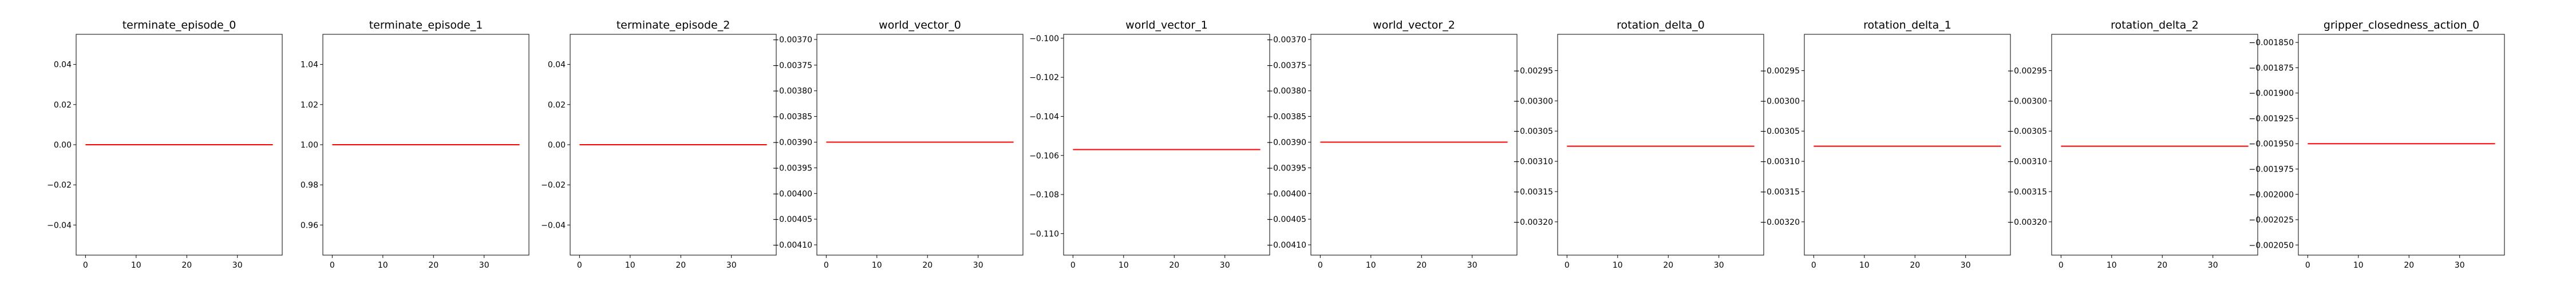 The image size is (2576, 286). I want to click on y-tick-label: −0.02, so click(59, 185).